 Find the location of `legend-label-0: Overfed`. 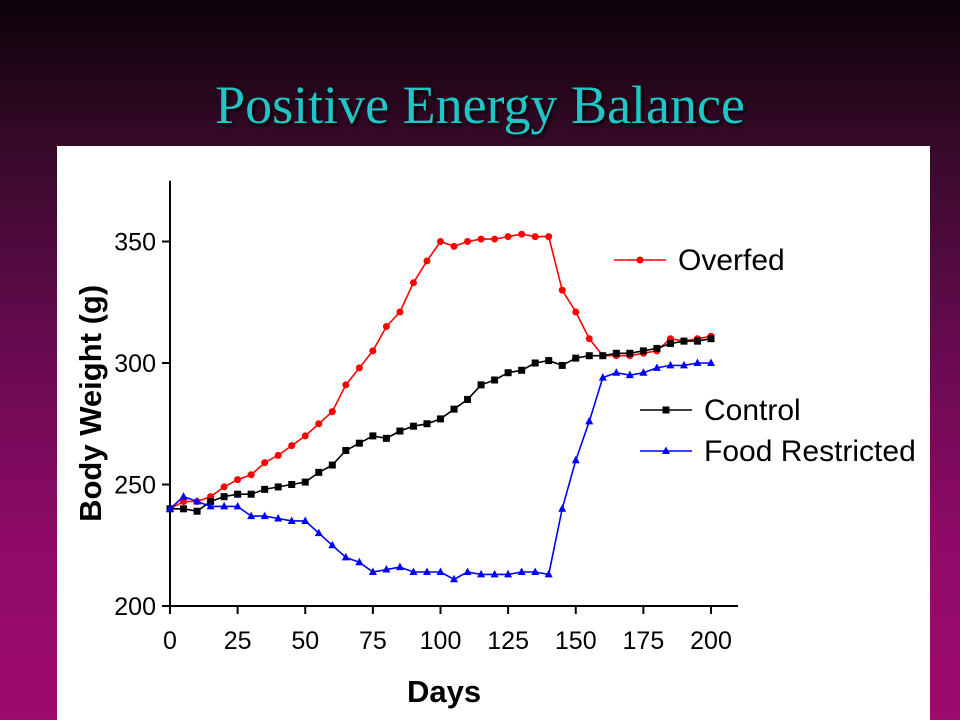

legend-label-0: Overfed is located at coordinates (731, 260).